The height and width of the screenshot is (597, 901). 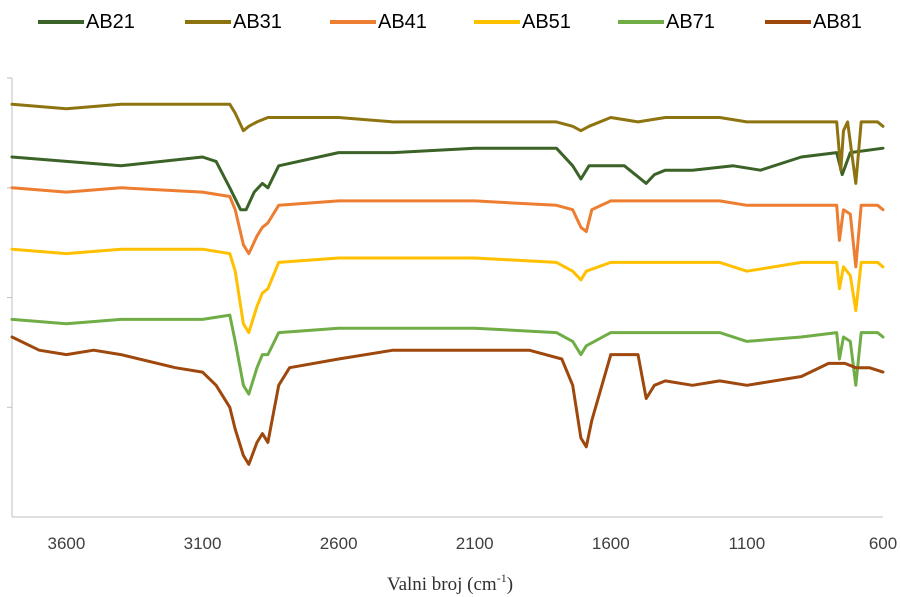 I want to click on series-line-ab71, so click(x=447, y=354).